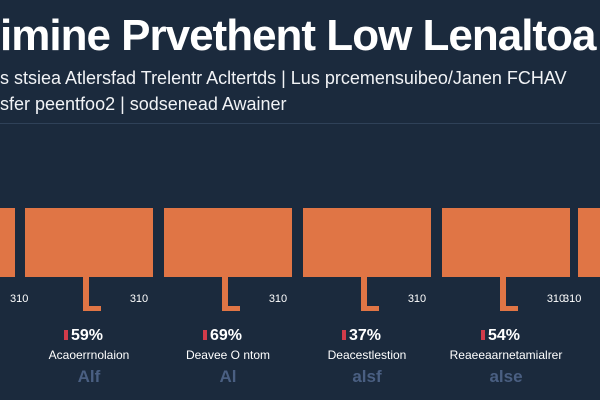  What do you see at coordinates (139, 299) in the screenshot?
I see `tick-label-1: 310` at bounding box center [139, 299].